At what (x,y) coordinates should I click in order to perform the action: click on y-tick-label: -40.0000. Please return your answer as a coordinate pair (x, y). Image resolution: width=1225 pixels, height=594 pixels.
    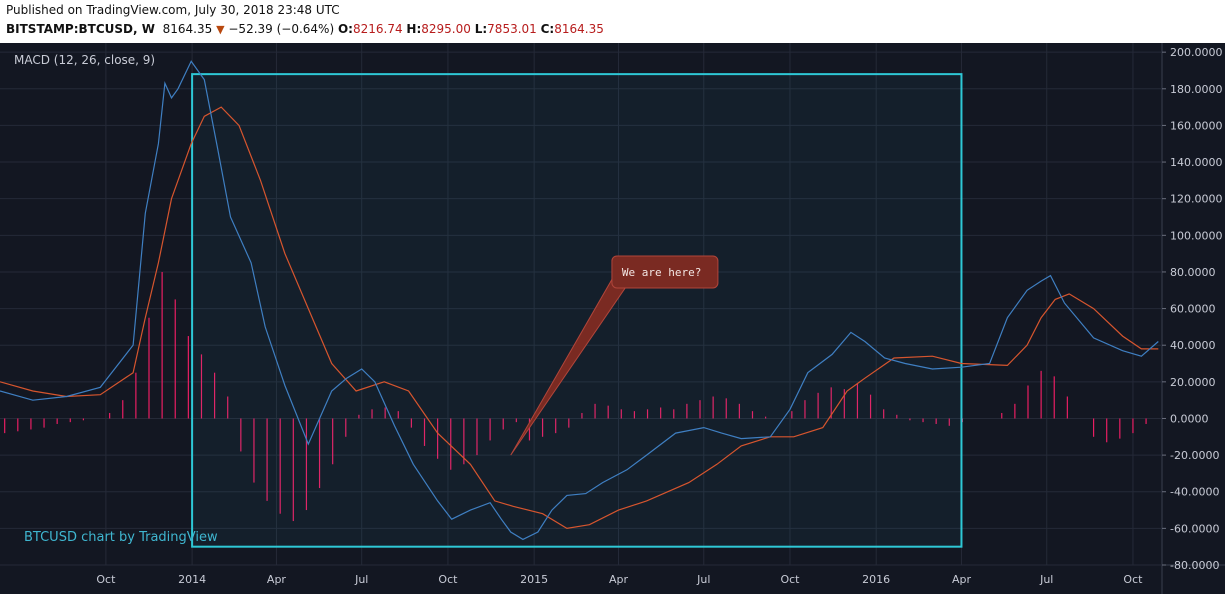
    Looking at the image, I should click on (1194, 492).